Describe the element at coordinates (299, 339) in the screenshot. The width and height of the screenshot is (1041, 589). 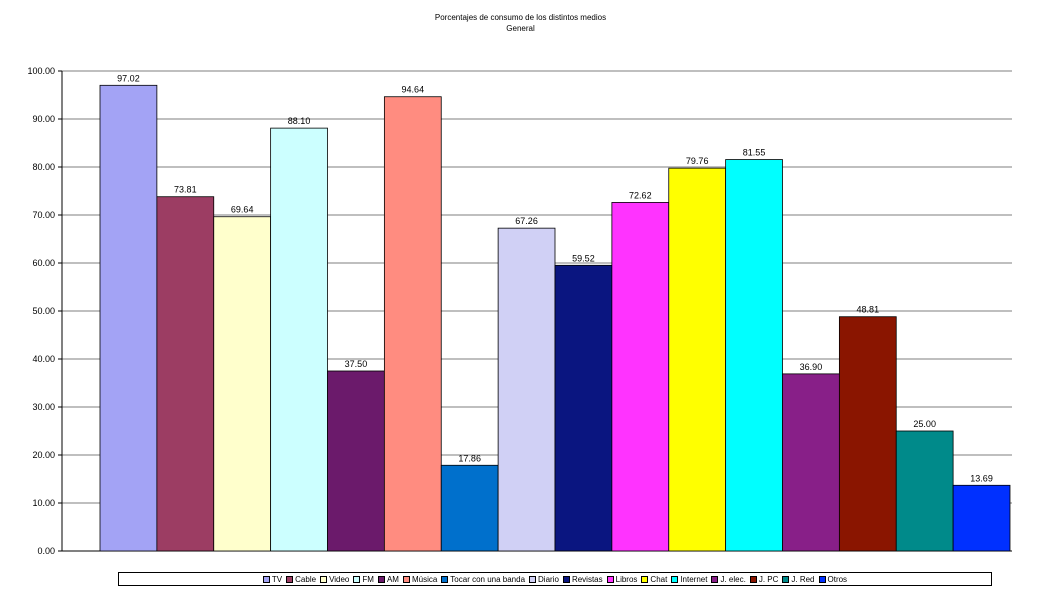
I see `bar-fm` at that location.